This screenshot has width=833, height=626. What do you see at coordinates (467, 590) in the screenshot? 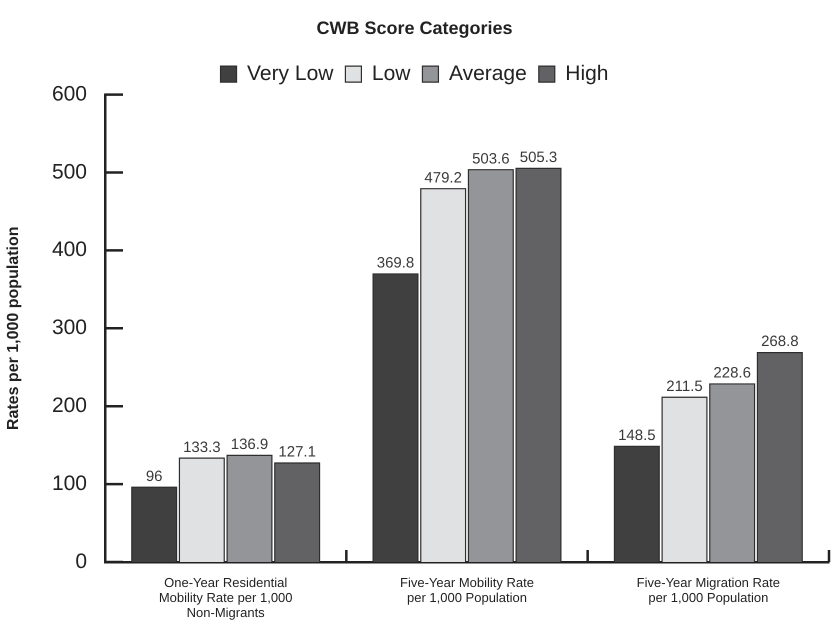
I see `x-tick-label: Five-Year Mobility Rate per 1,000 Population` at bounding box center [467, 590].